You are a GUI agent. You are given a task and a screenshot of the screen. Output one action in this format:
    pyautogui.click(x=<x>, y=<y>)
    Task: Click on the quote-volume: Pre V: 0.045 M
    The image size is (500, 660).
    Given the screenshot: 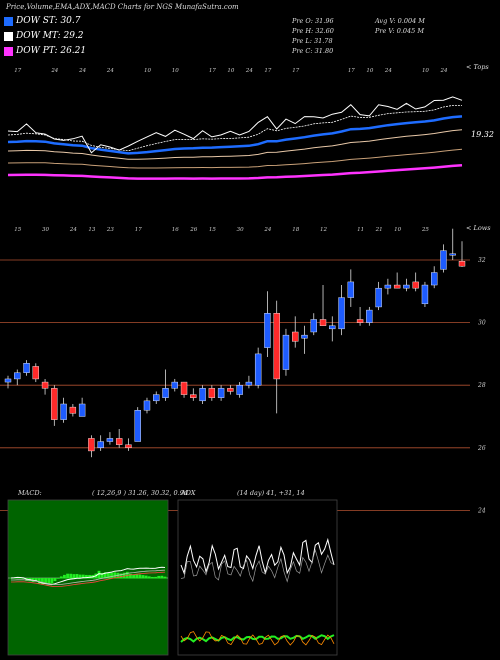 What is the action you would take?
    pyautogui.click(x=400, y=31)
    